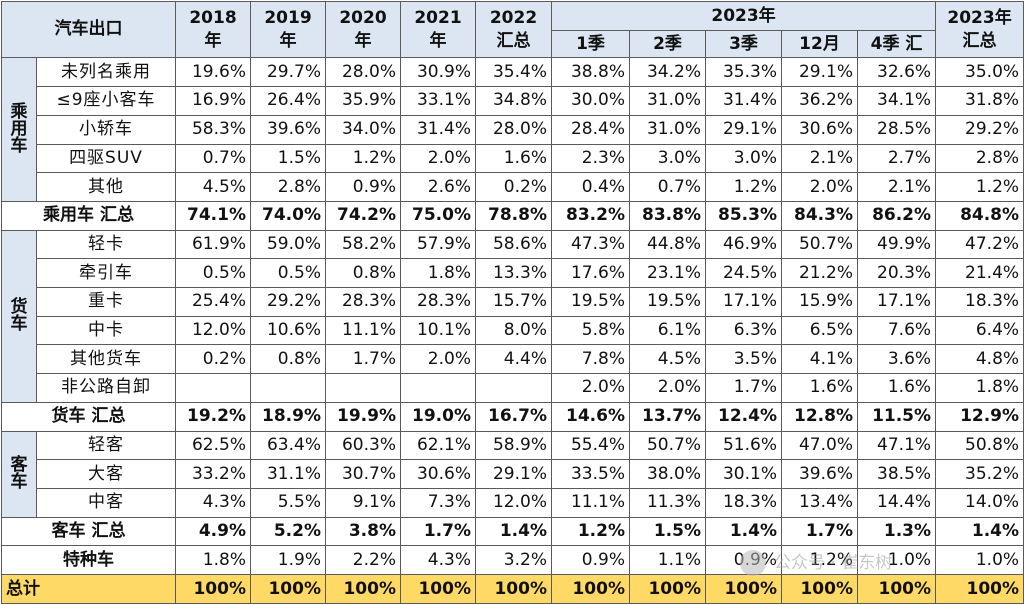 This screenshot has width=1024, height=605. I want to click on value-cell: 47.3%, so click(590, 244).